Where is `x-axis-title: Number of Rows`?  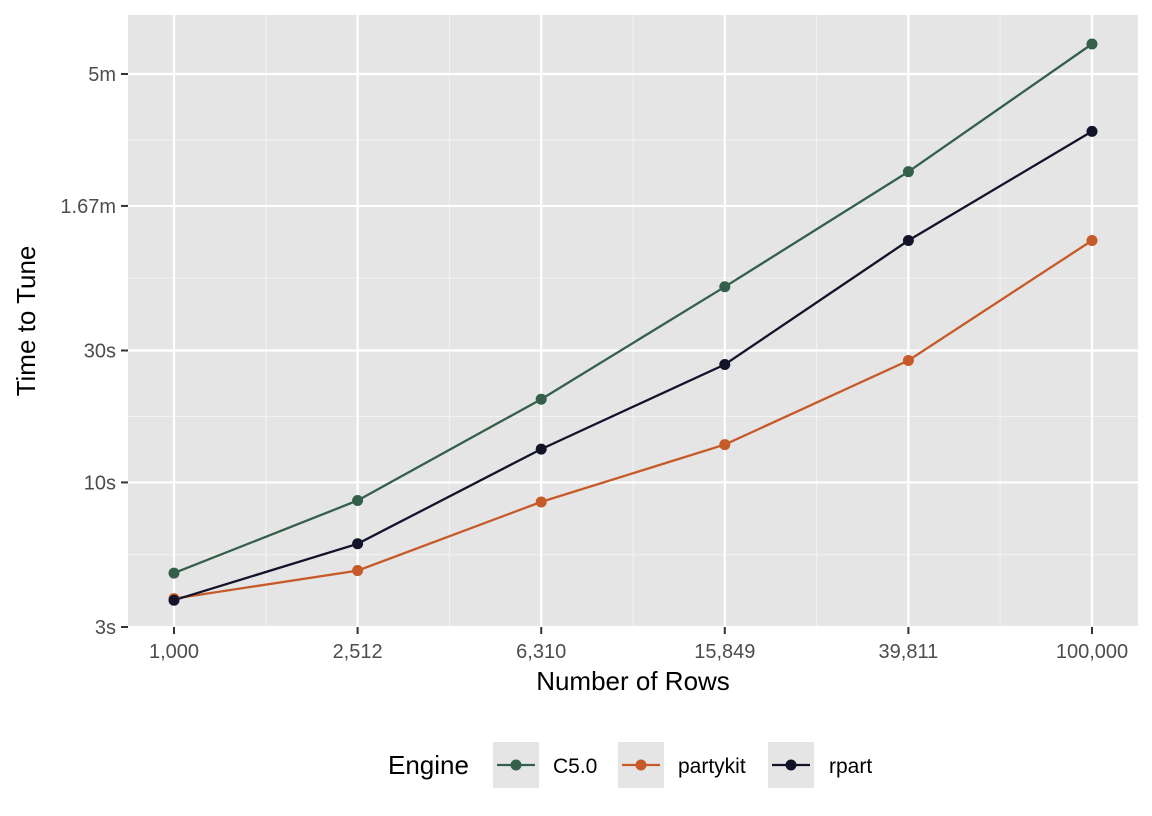 x-axis-title: Number of Rows is located at coordinates (633, 681).